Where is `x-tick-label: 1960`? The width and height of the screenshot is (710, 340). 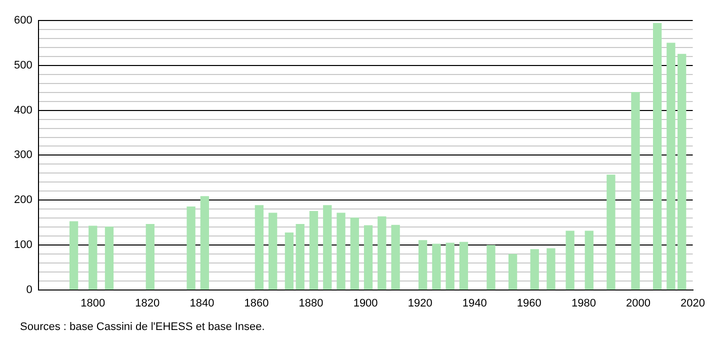
x-tick-label: 1960 is located at coordinates (529, 303).